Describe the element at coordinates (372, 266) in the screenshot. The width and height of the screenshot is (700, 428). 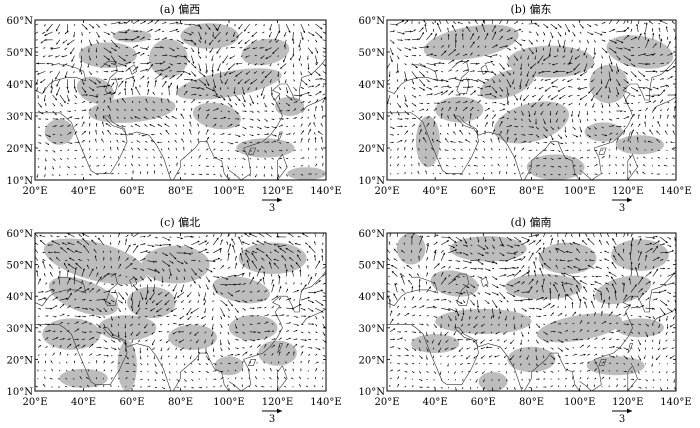
I see `panel-d-ytick-1: 50°N` at that location.